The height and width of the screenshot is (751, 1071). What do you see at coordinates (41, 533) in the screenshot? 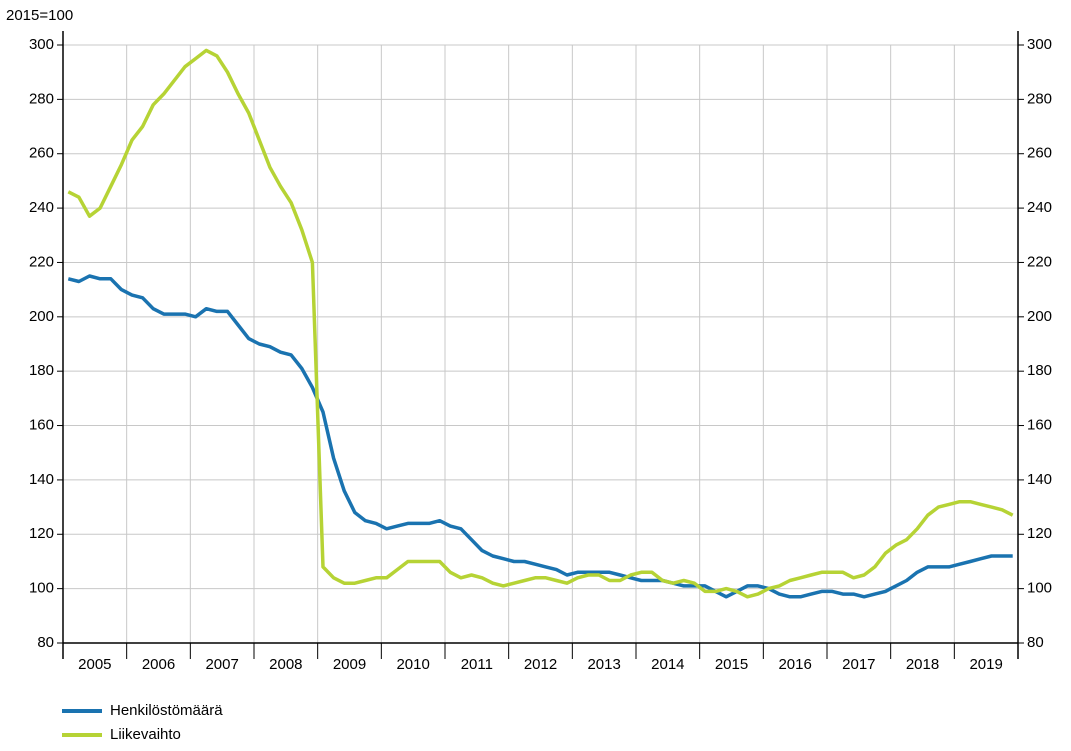
I see `y-tick-label: 120` at bounding box center [41, 533].